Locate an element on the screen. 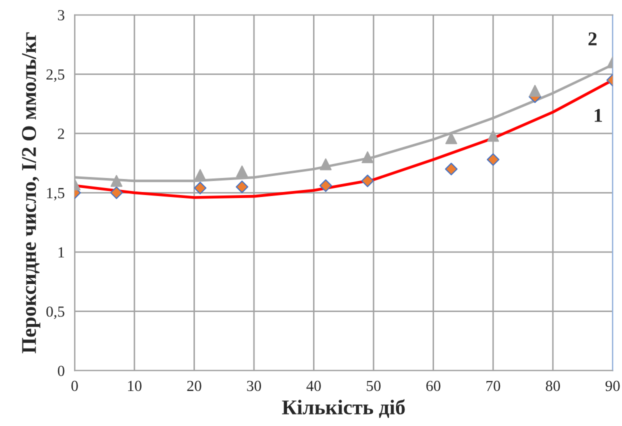 This screenshot has height=426, width=622. y-tick-label: 0,5 is located at coordinates (55, 312).